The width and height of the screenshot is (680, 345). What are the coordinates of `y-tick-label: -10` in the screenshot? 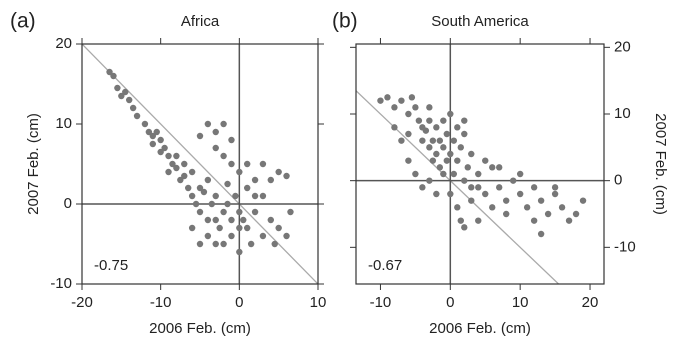 It's located at (61, 283).